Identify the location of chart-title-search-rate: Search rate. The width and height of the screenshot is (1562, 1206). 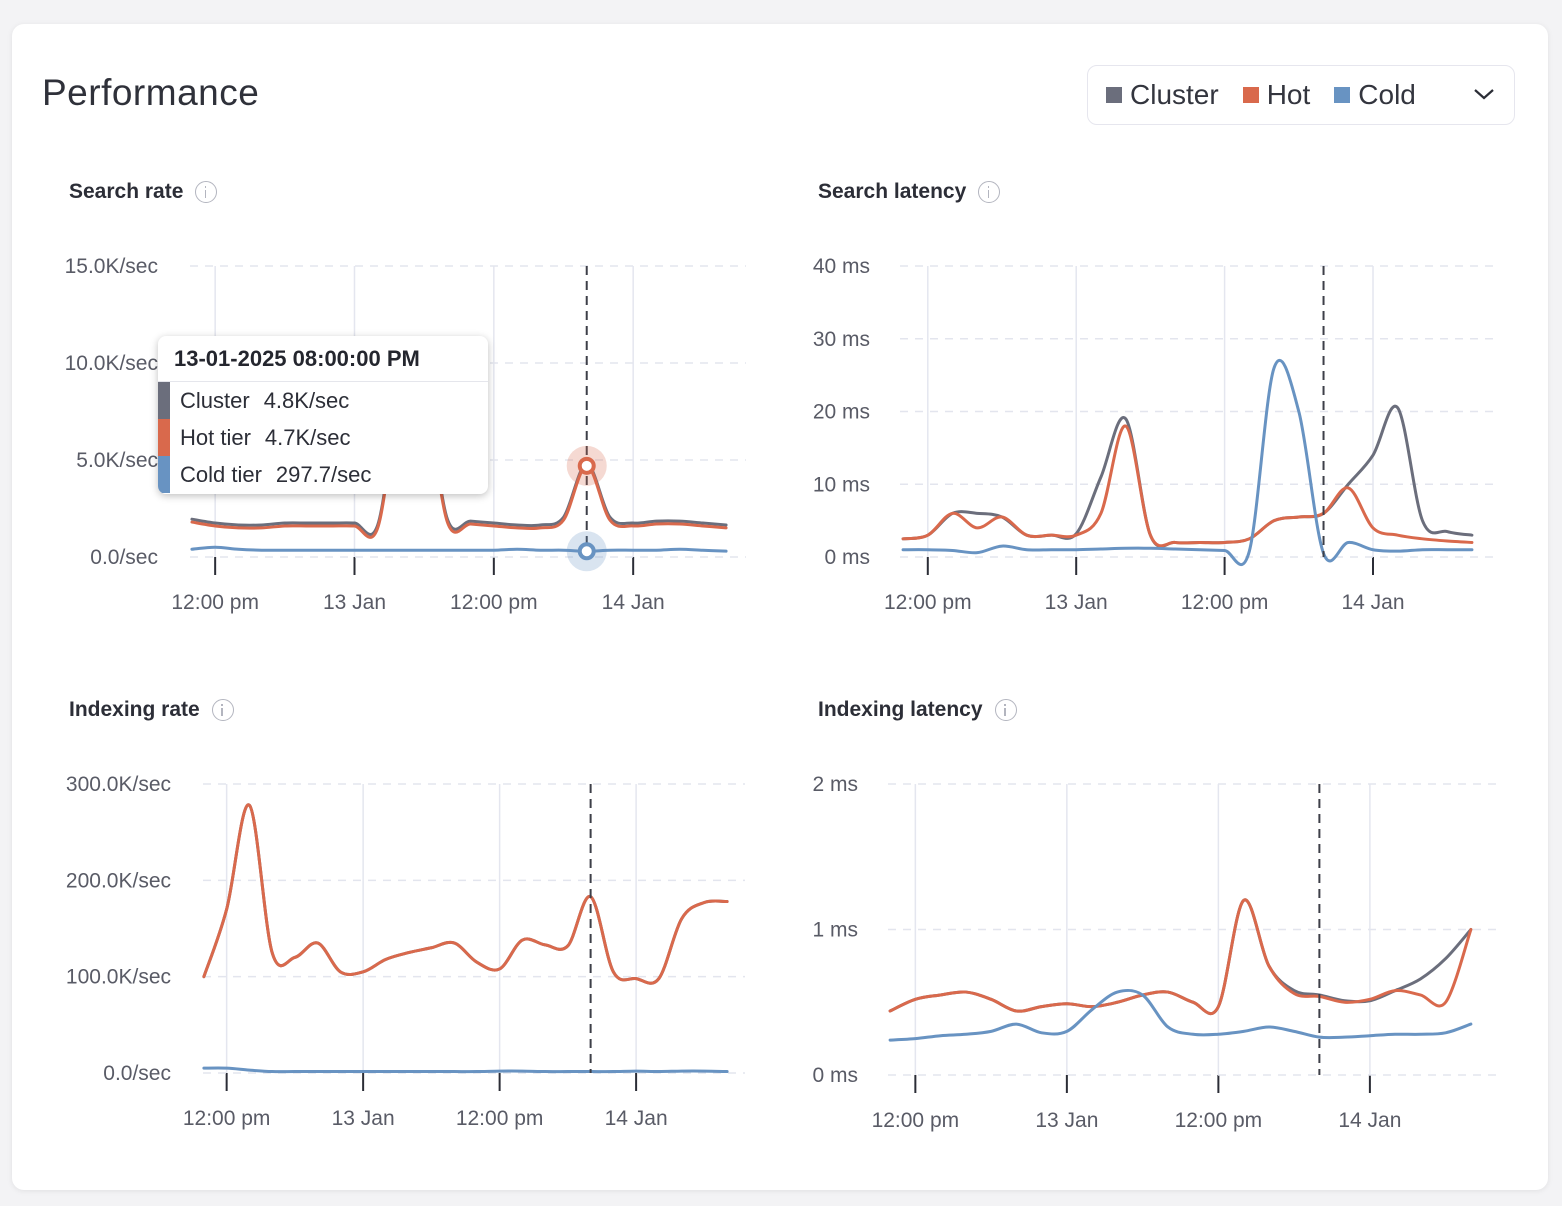
(143, 192).